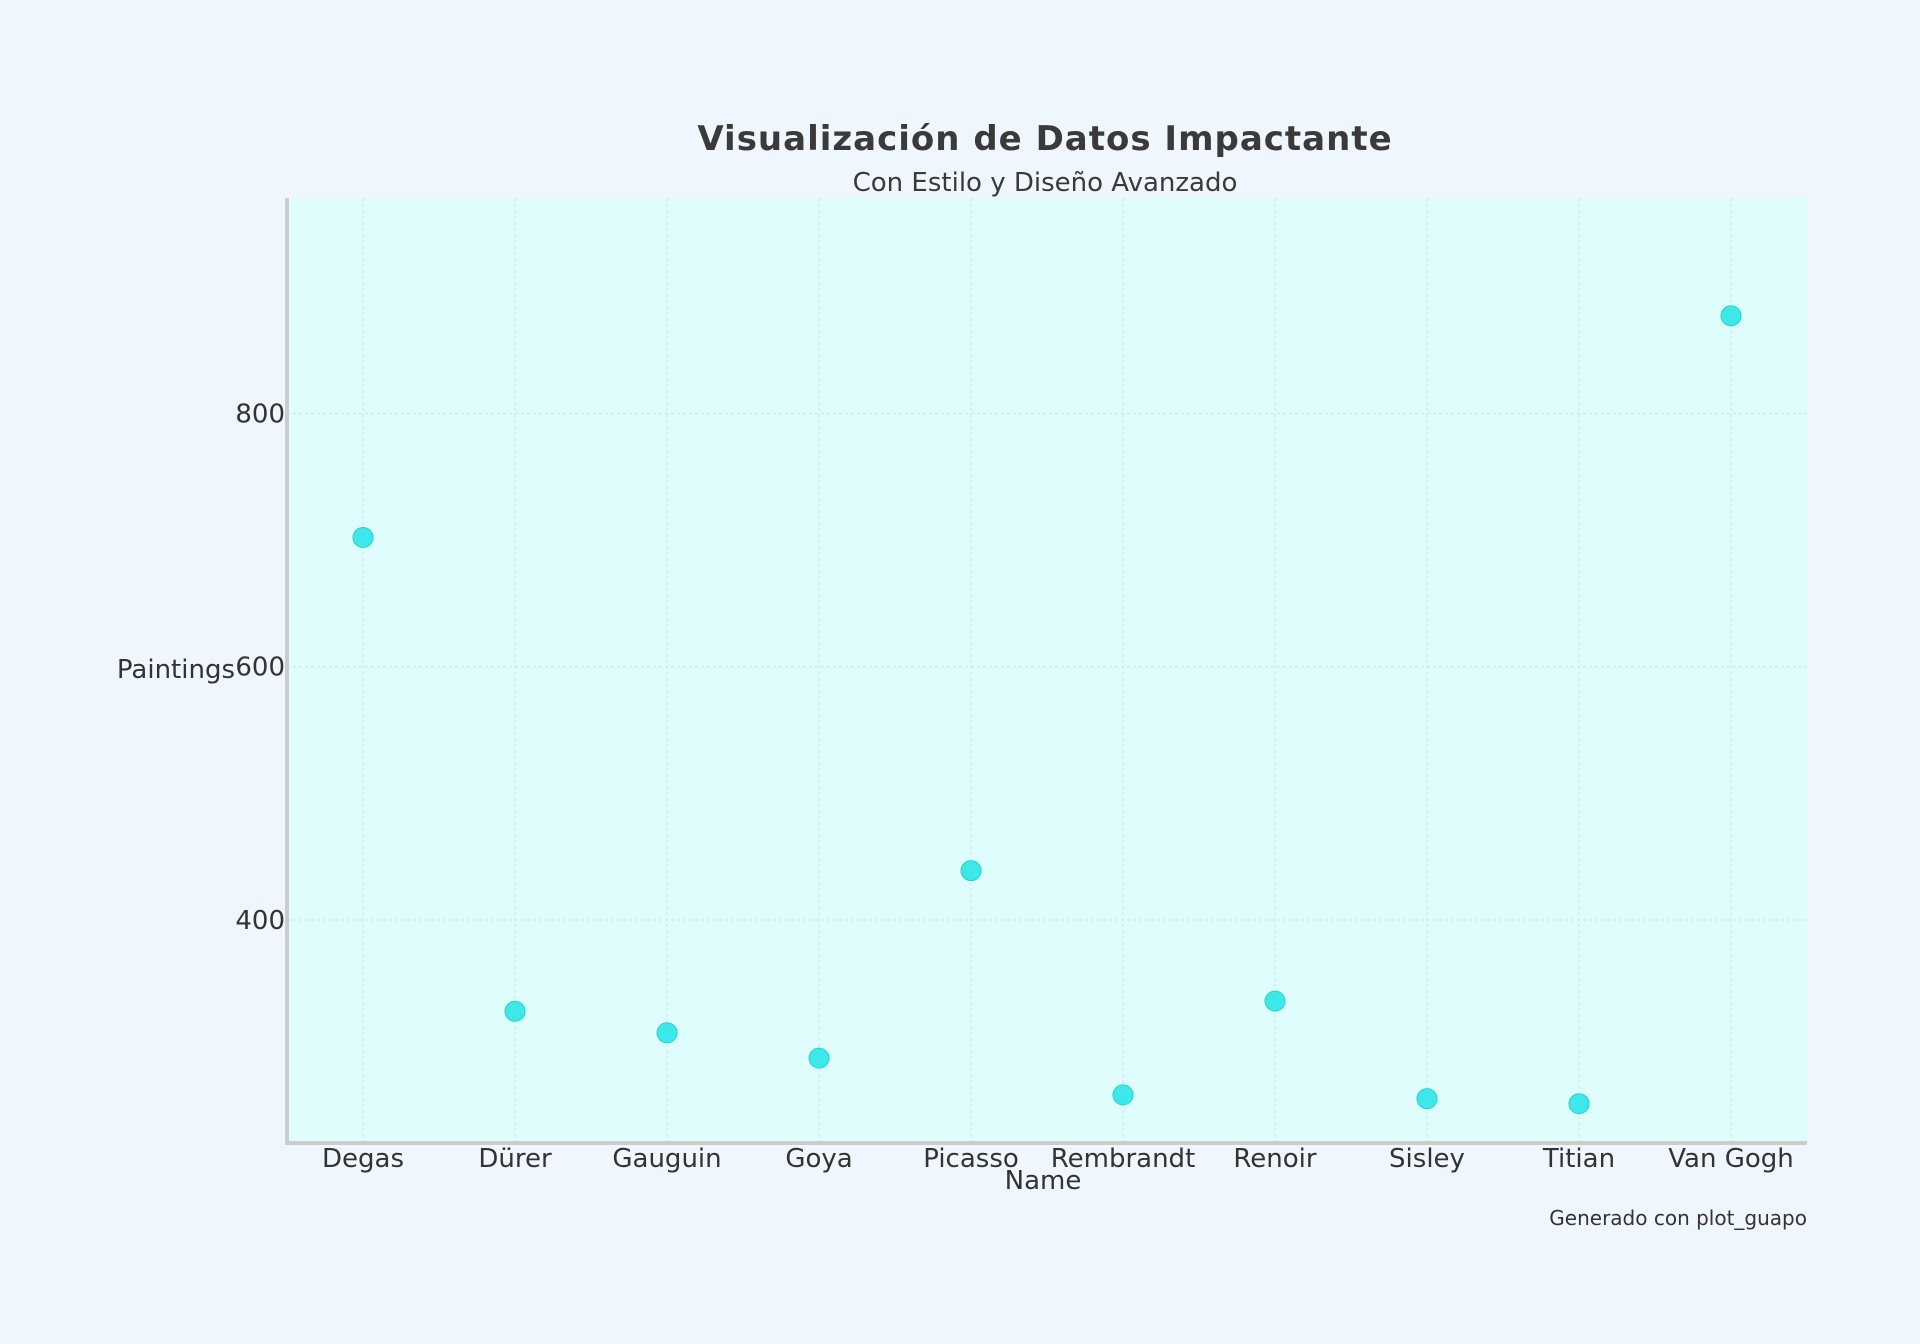 This screenshot has width=1920, height=1344. What do you see at coordinates (515, 1159) in the screenshot?
I see `x-tick-label: Dürer` at bounding box center [515, 1159].